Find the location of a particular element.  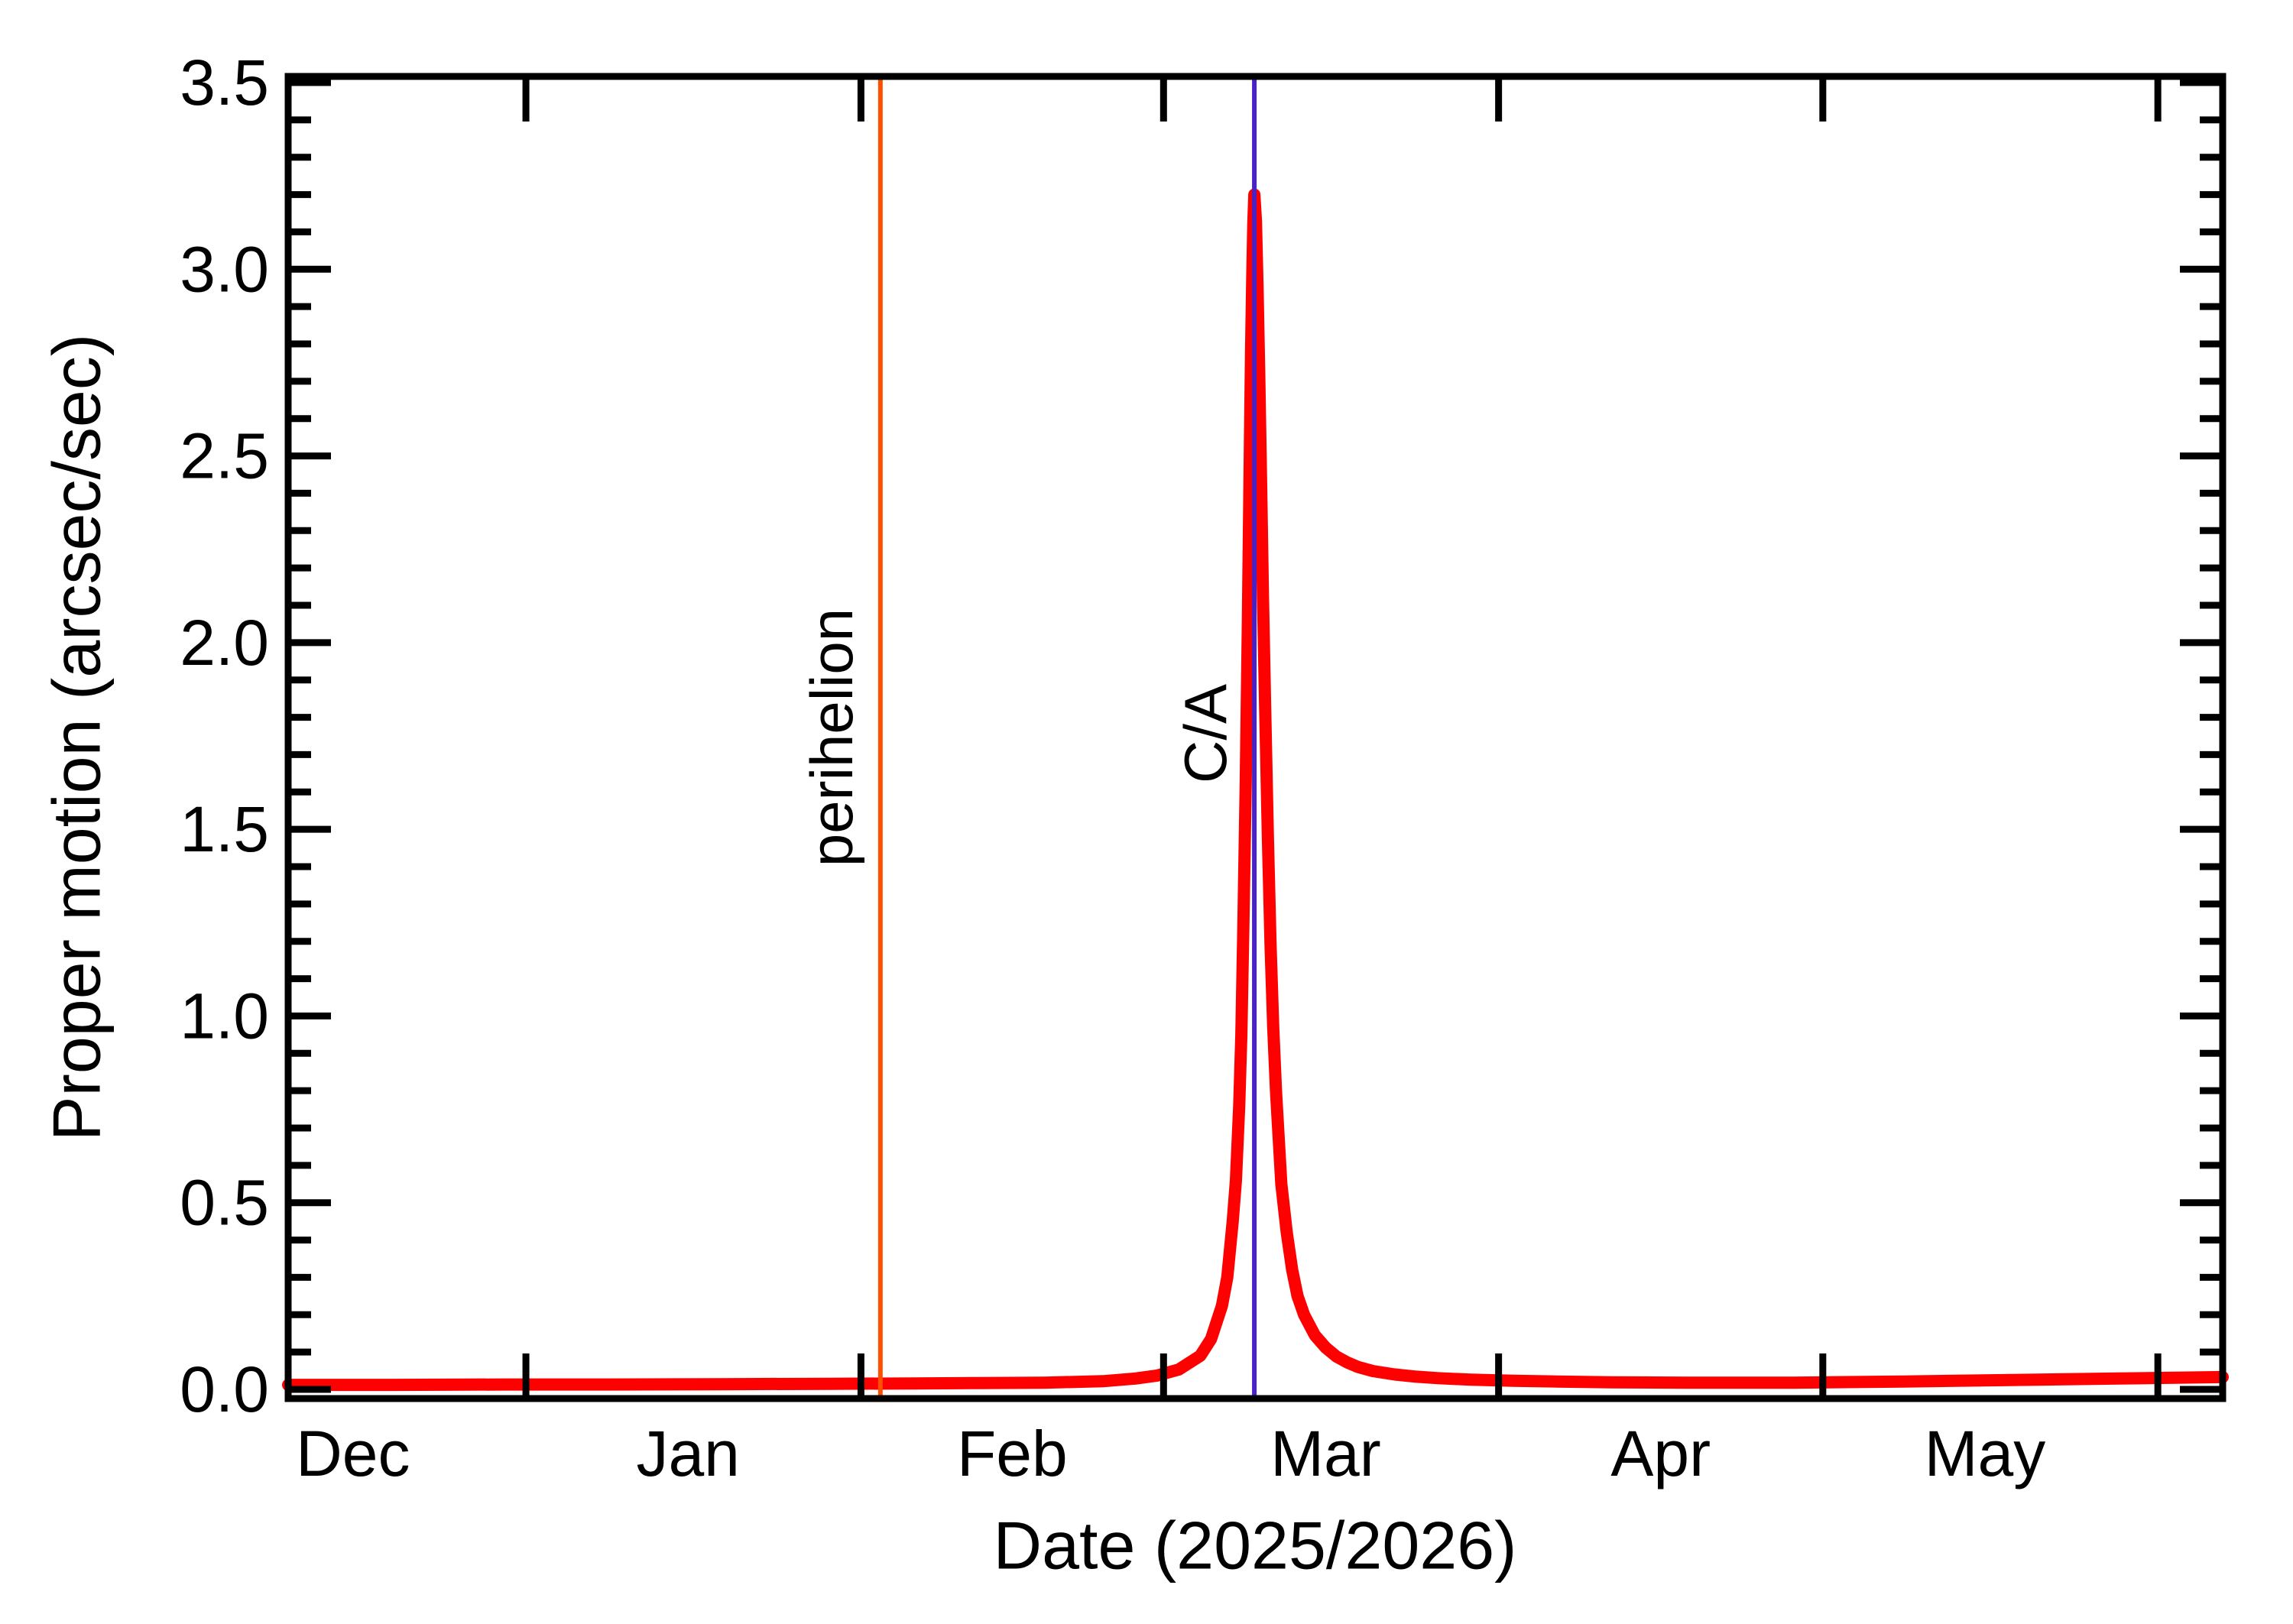

month-label: Jan is located at coordinates (687, 1453).